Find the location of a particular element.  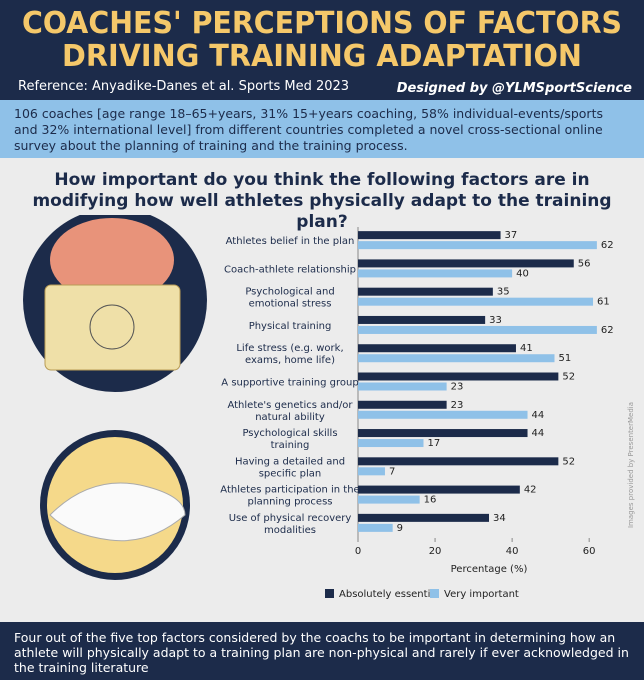

value-label: 56 is located at coordinates (584, 263).